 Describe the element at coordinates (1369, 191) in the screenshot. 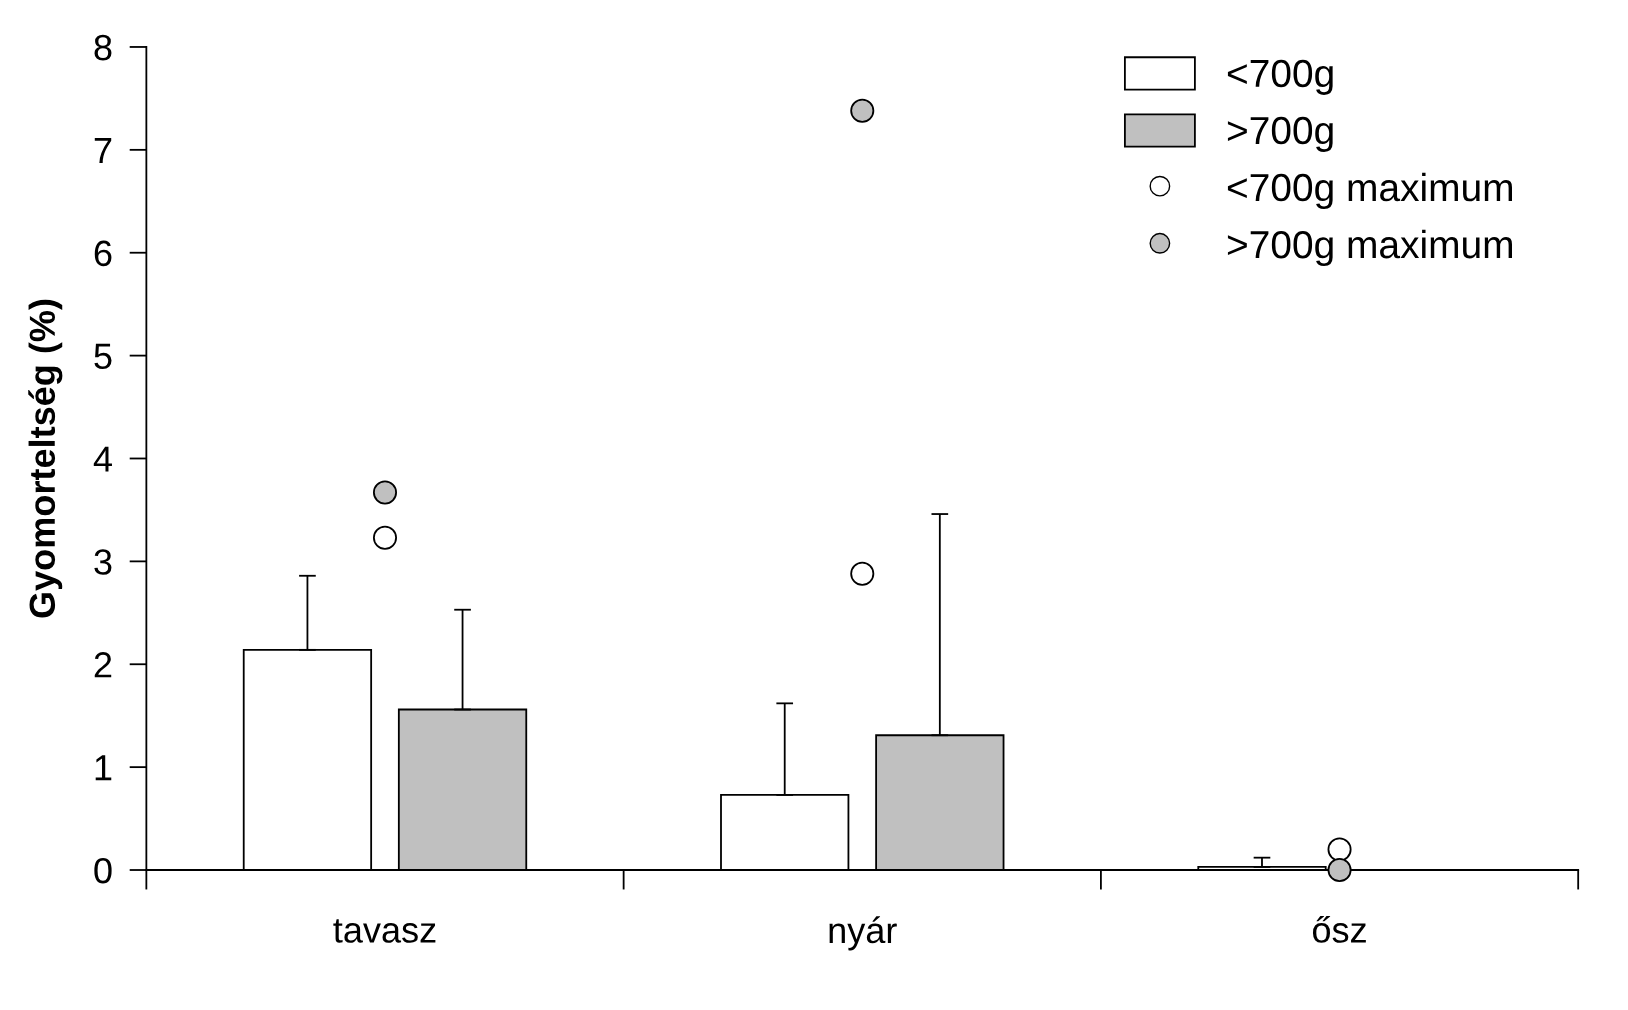

I see `legend-label: <700g maximum` at that location.